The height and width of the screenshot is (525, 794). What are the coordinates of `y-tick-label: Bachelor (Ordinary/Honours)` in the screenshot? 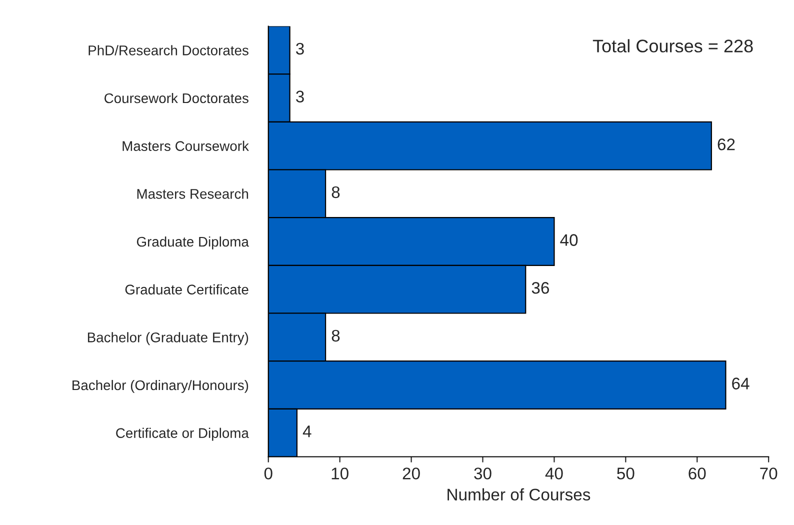 It's located at (160, 386).